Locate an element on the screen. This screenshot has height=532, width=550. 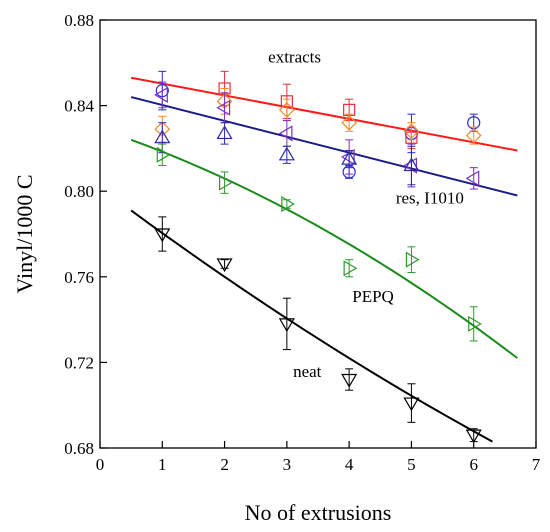
x-tick-label: 6 is located at coordinates (473, 464).